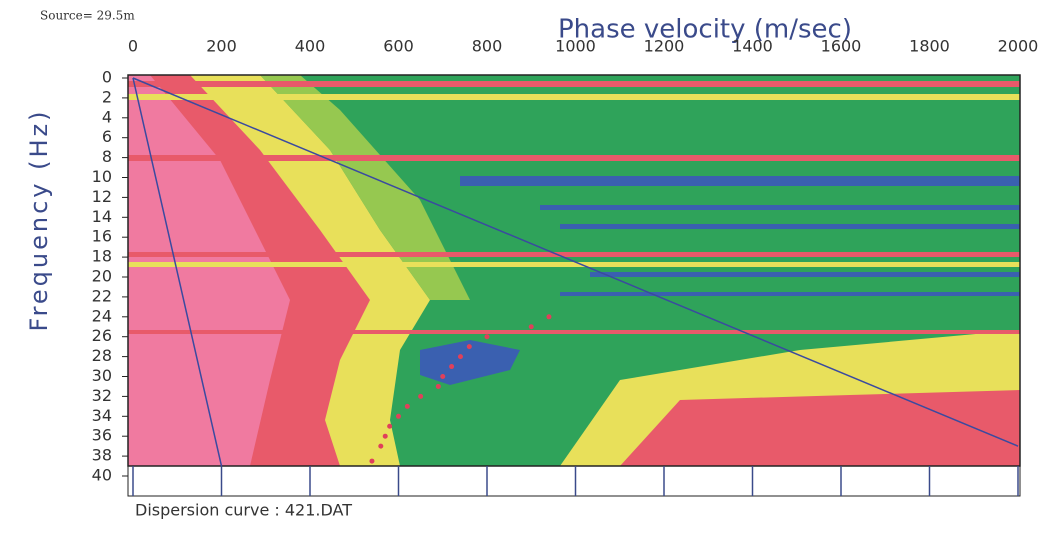 The image size is (1056, 534). I want to click on x-tick-label: 1000, so click(575, 46).